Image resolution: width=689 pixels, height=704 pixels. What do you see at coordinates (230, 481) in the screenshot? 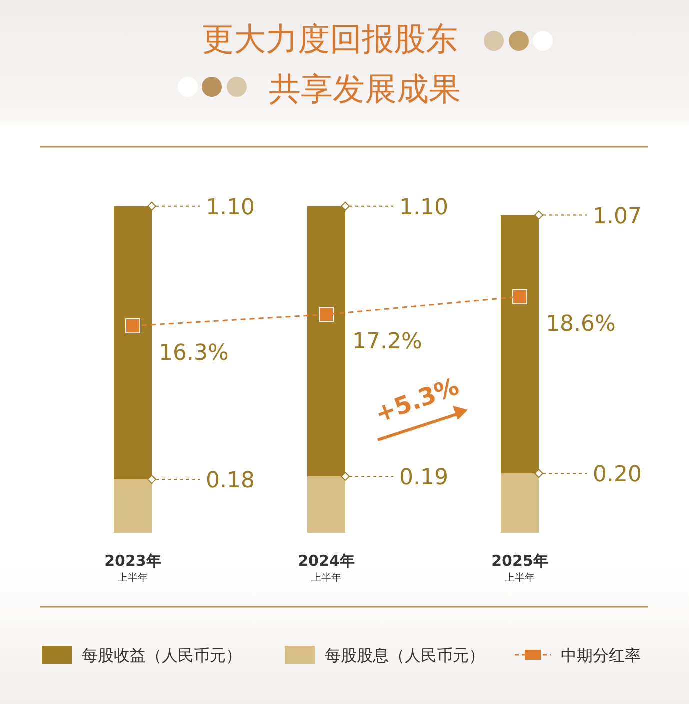
I see `data-label: 0.18` at bounding box center [230, 481].